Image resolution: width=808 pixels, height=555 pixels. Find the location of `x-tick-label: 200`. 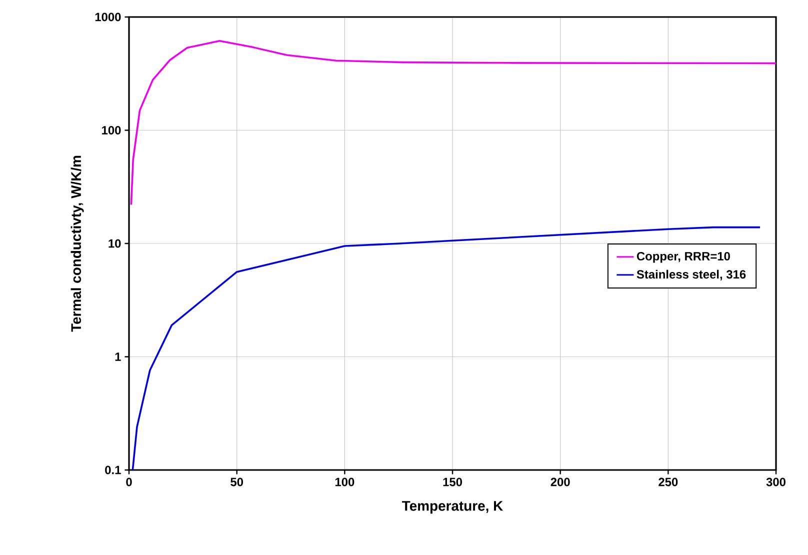

x-tick-label: 200 is located at coordinates (560, 482).